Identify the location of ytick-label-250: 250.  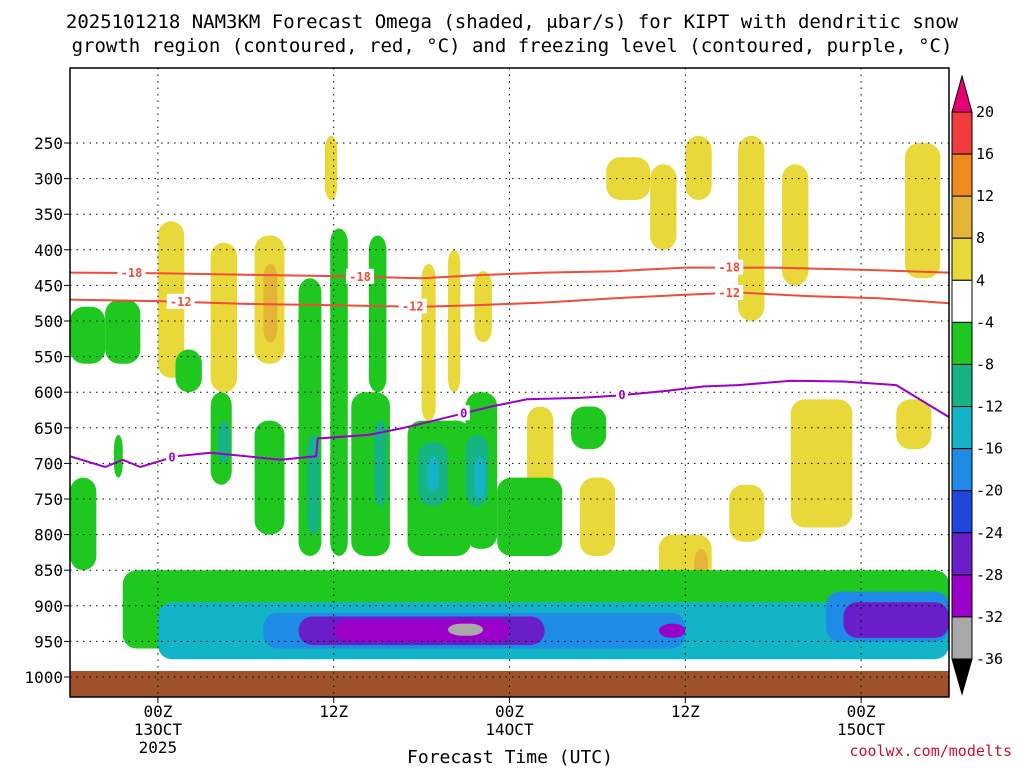
(48, 143).